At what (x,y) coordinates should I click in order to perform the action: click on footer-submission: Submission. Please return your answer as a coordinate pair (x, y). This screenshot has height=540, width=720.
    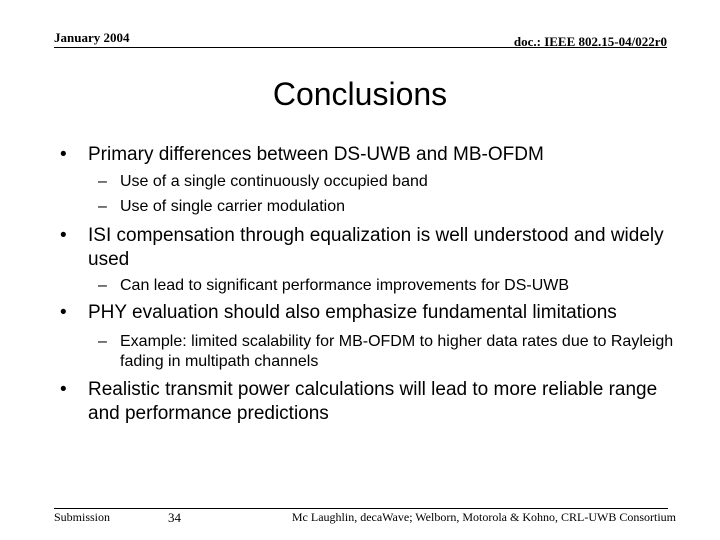
    Looking at the image, I should click on (82, 517).